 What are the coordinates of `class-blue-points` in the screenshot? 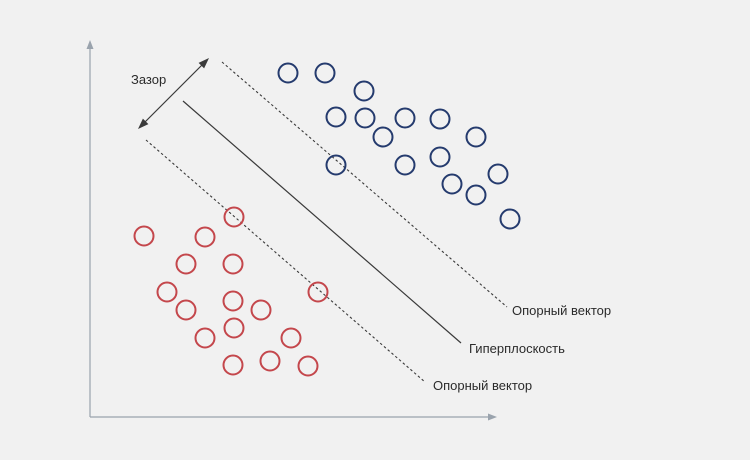 It's located at (399, 146).